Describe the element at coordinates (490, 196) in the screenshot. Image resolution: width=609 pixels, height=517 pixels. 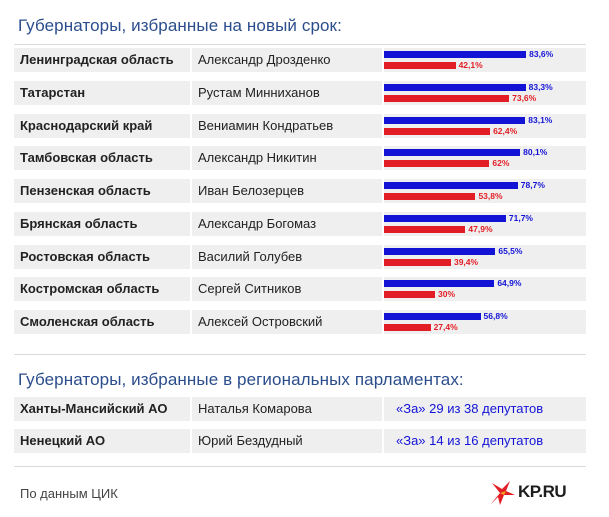
I see `data-label-red: 53,8%` at that location.